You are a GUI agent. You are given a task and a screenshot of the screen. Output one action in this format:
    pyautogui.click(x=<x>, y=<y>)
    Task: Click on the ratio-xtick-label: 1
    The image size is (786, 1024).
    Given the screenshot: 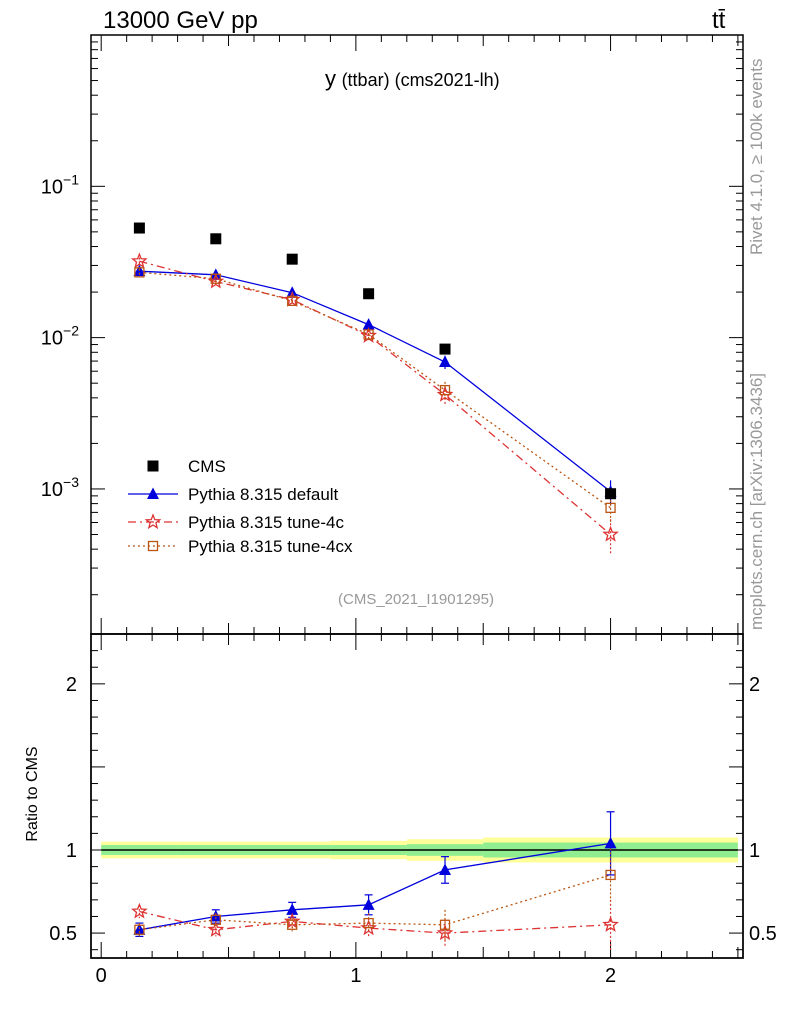 What is the action you would take?
    pyautogui.click(x=355, y=976)
    